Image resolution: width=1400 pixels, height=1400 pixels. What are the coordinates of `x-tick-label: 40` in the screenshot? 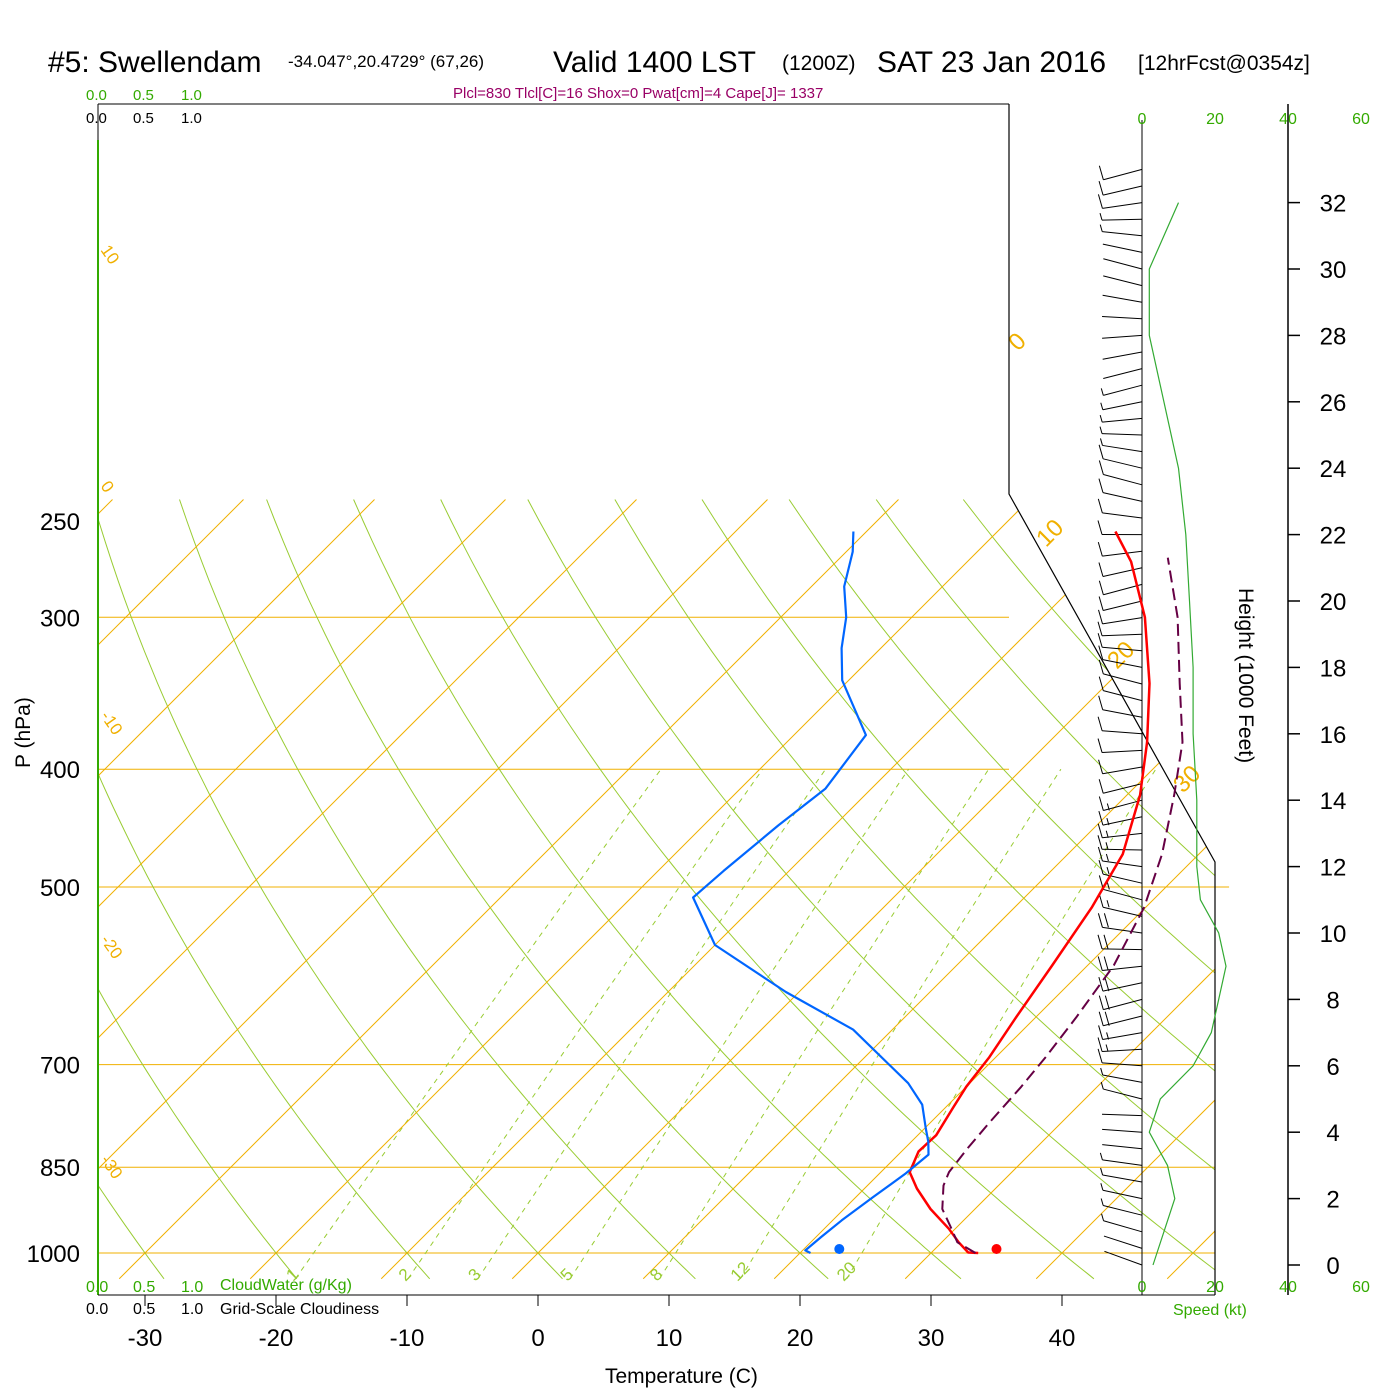 It's located at (1062, 1338).